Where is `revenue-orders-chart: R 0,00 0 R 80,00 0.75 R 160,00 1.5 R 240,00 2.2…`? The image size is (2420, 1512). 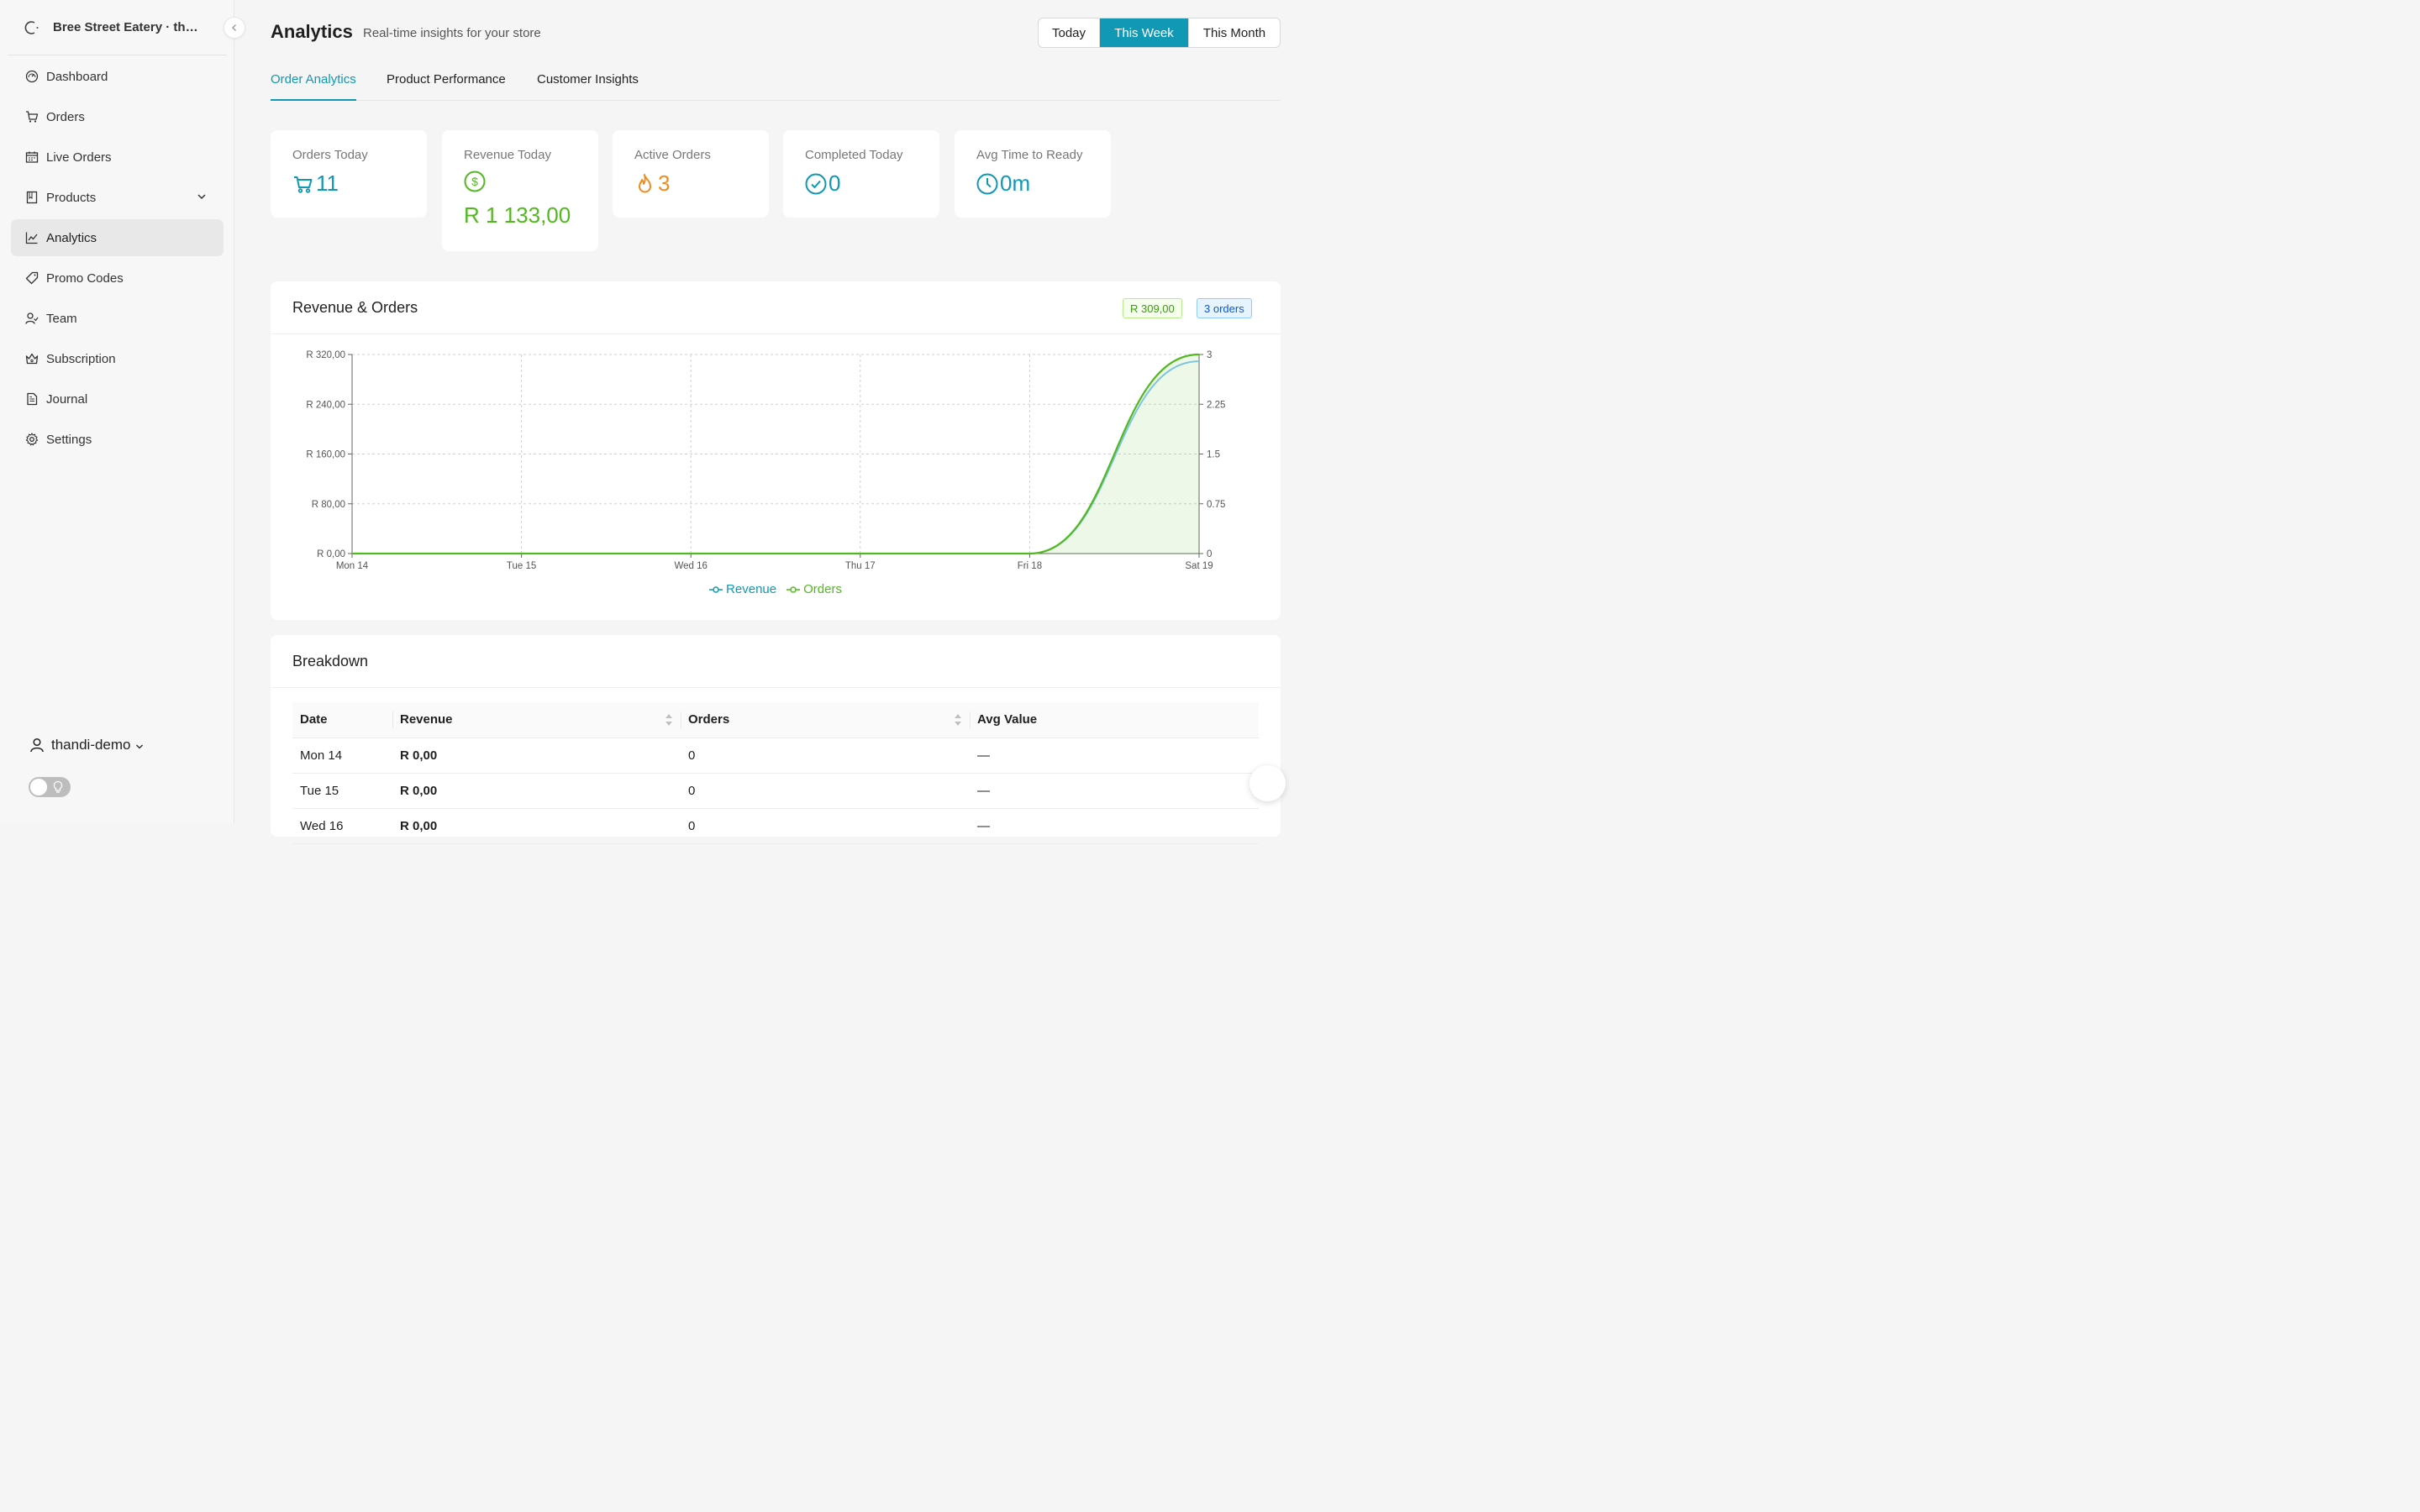
revenue-orders-chart: R 0,00 0 R 80,00 0.75 R 160,00 1.5 R 240,00 2.2… is located at coordinates (765, 460).